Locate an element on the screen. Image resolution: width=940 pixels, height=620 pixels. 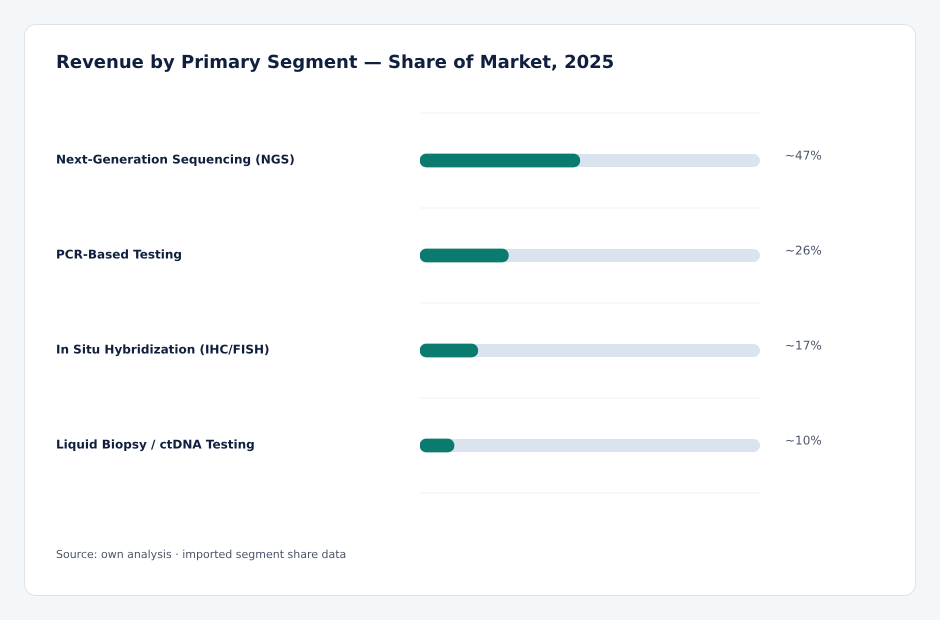
chart-title: Revenue by Primary Segment — Share of Market, 2025 is located at coordinates (335, 62).